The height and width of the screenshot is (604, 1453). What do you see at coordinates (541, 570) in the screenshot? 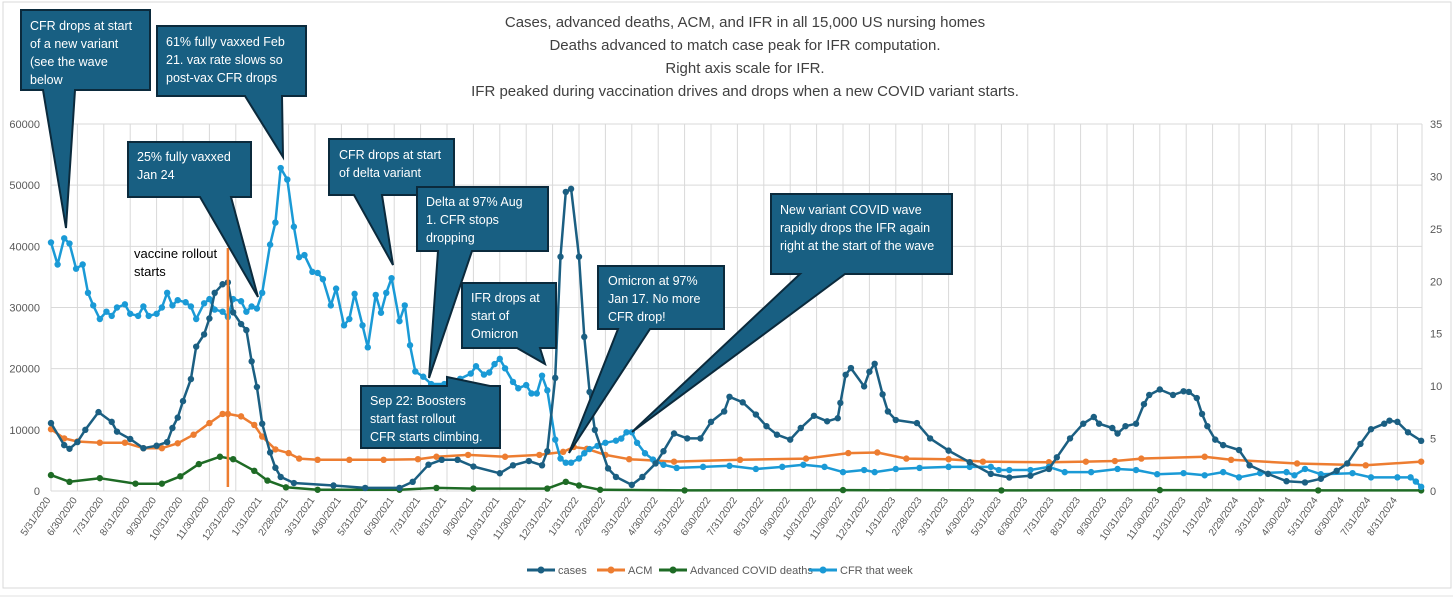
I see `legend-marker` at bounding box center [541, 570].